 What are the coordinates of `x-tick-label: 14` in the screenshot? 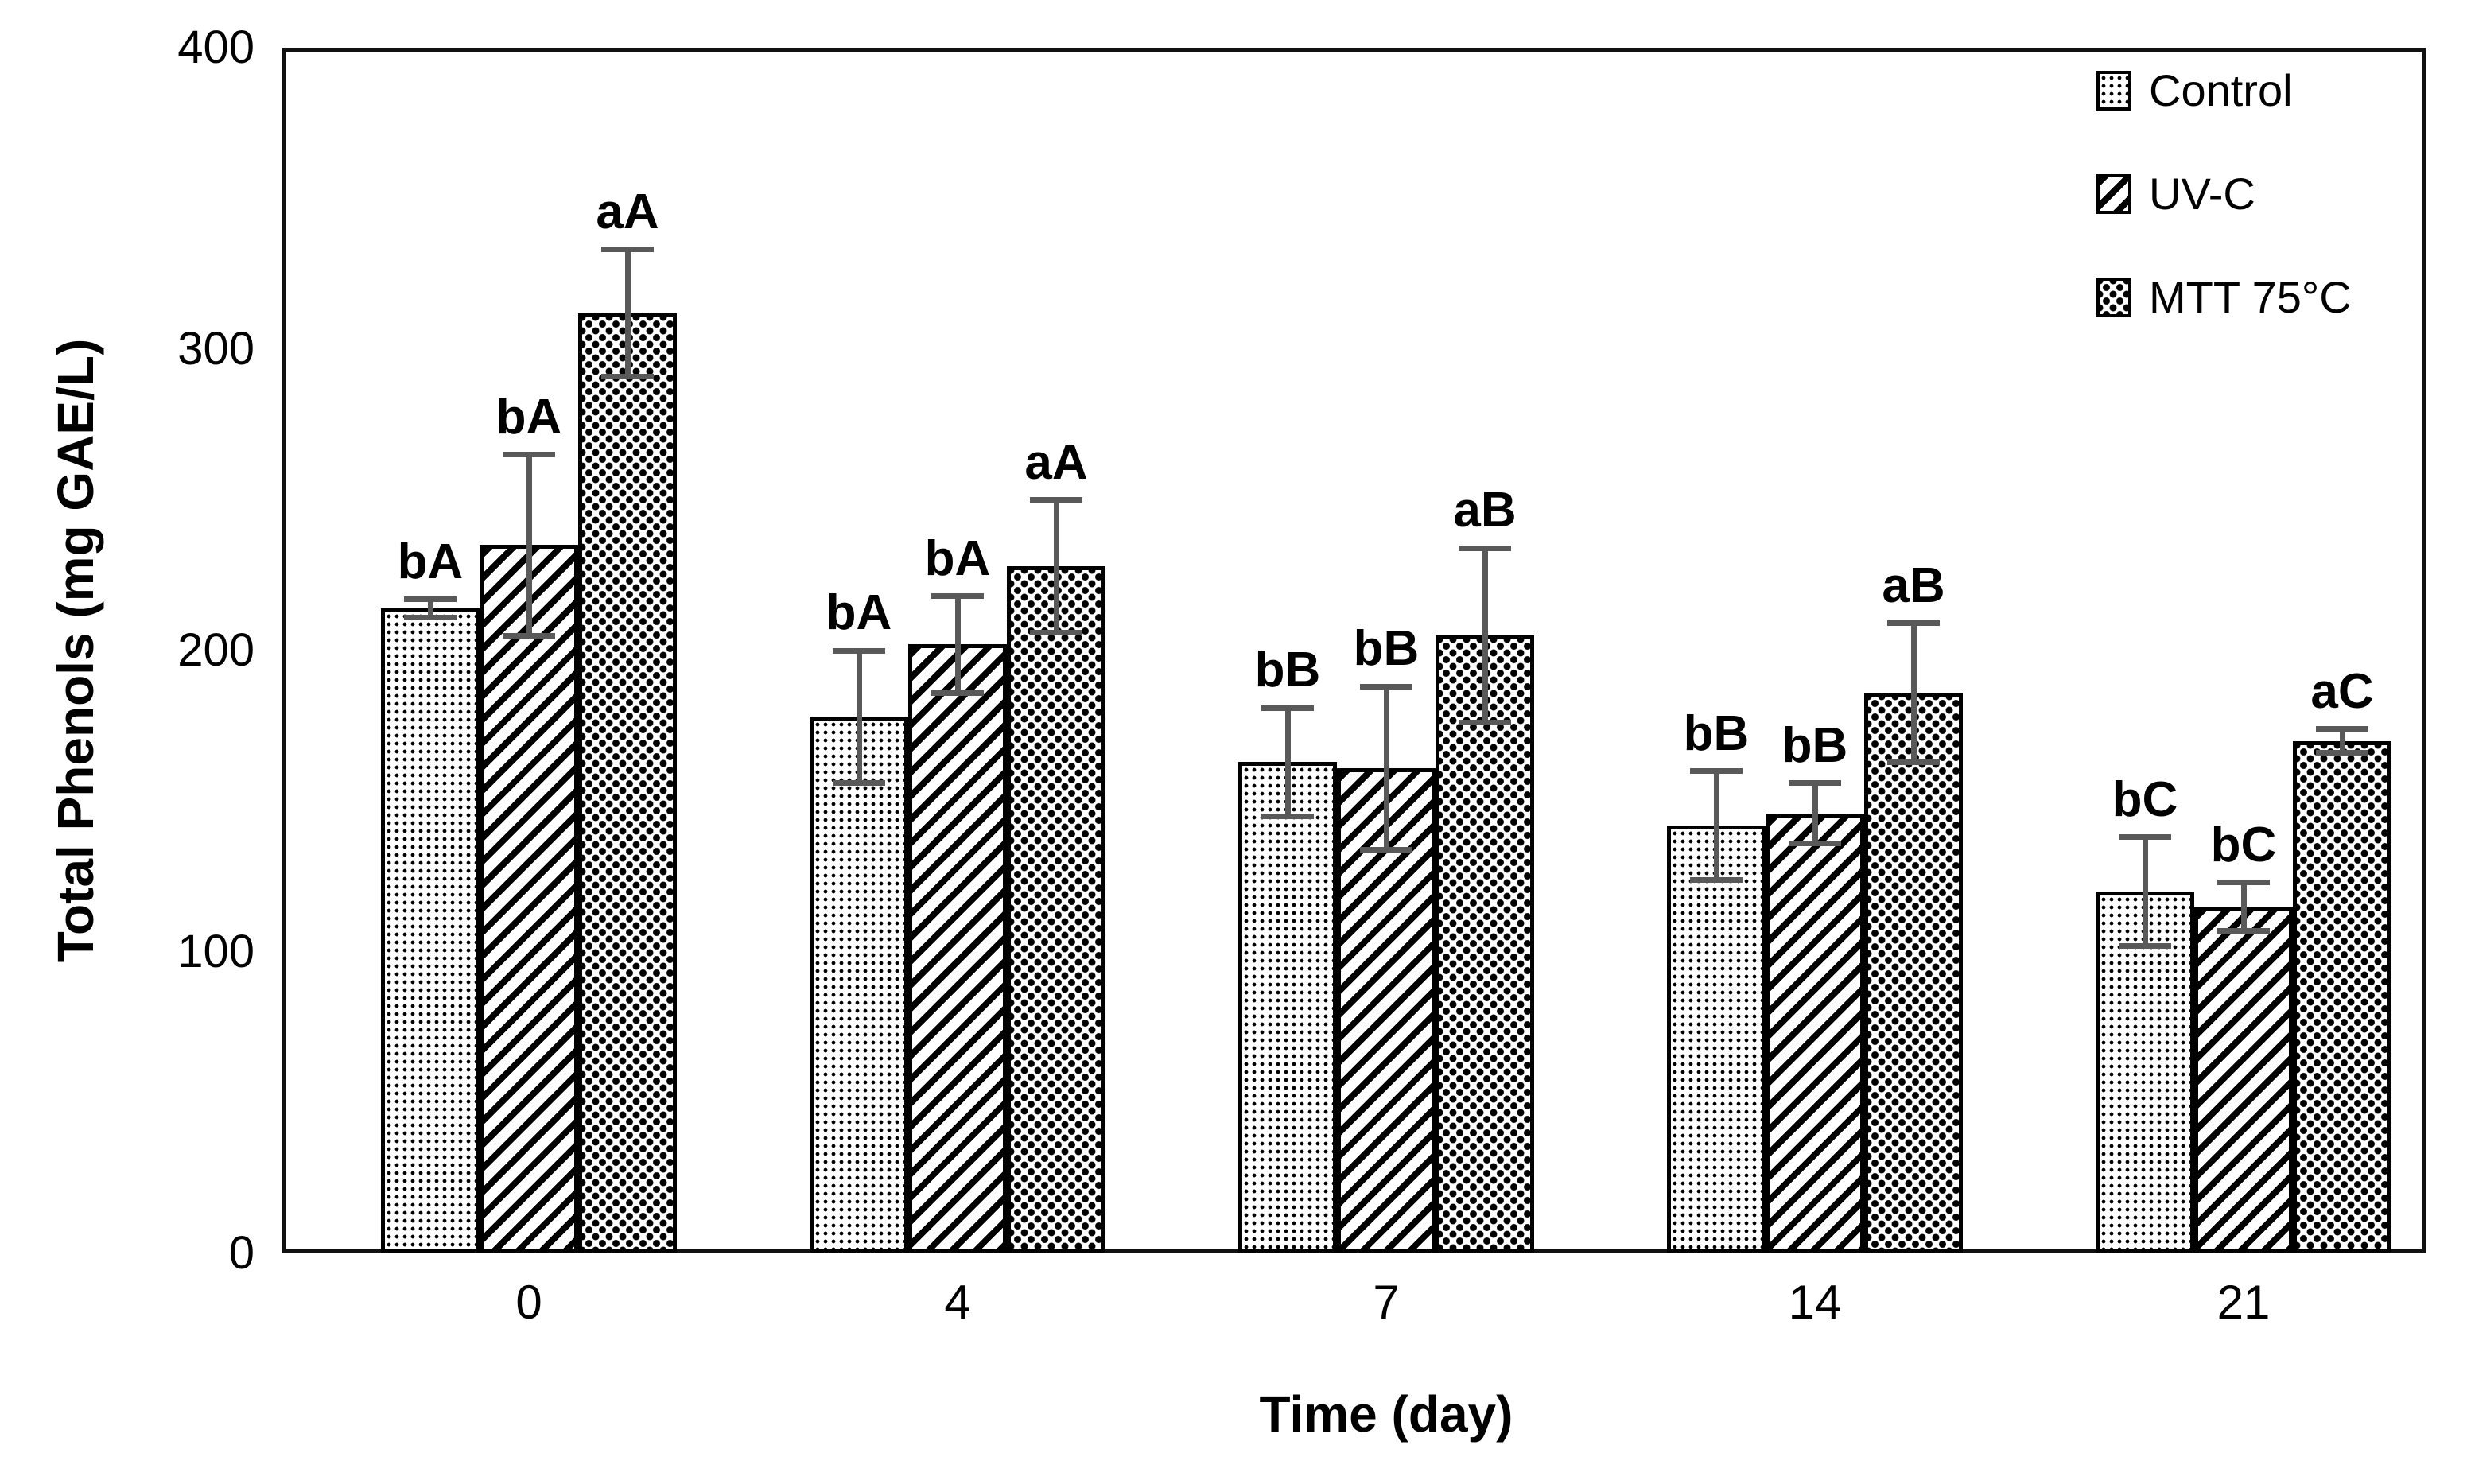 It's located at (1815, 1302).